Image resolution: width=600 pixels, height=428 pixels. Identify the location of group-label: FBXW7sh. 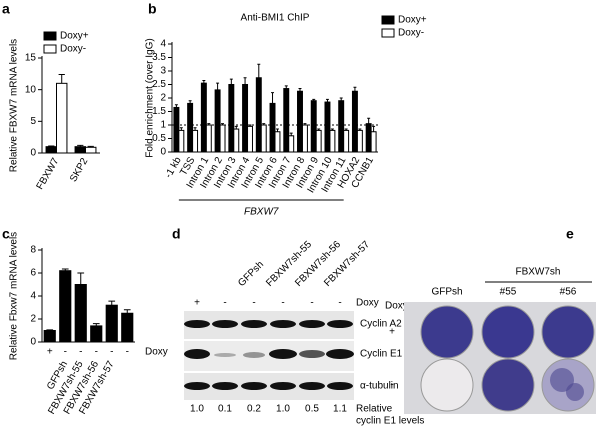
(537, 272).